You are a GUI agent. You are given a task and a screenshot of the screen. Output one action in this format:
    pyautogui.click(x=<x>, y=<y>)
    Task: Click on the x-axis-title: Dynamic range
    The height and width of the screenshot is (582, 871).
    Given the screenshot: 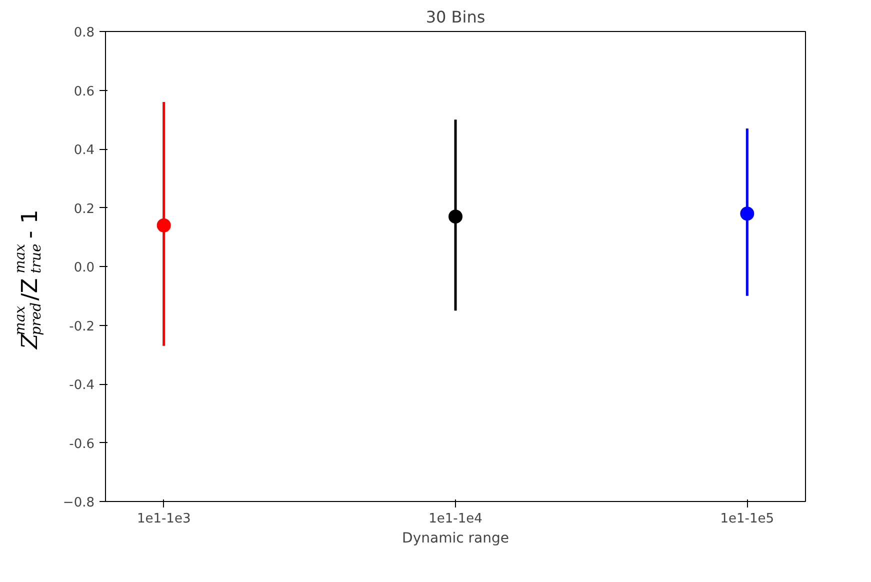 What is the action you would take?
    pyautogui.click(x=455, y=538)
    